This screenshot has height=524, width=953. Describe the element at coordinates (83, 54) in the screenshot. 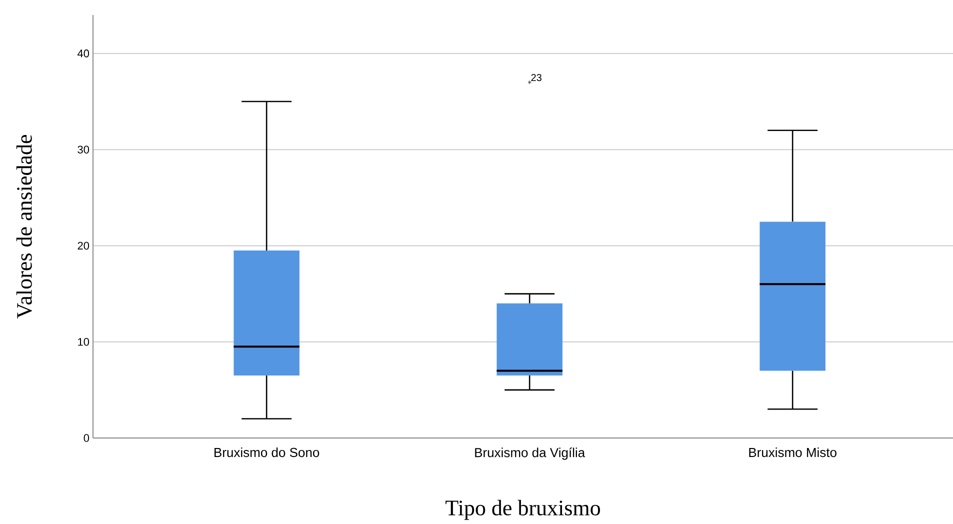

I see `y-tick-label: 40` at that location.